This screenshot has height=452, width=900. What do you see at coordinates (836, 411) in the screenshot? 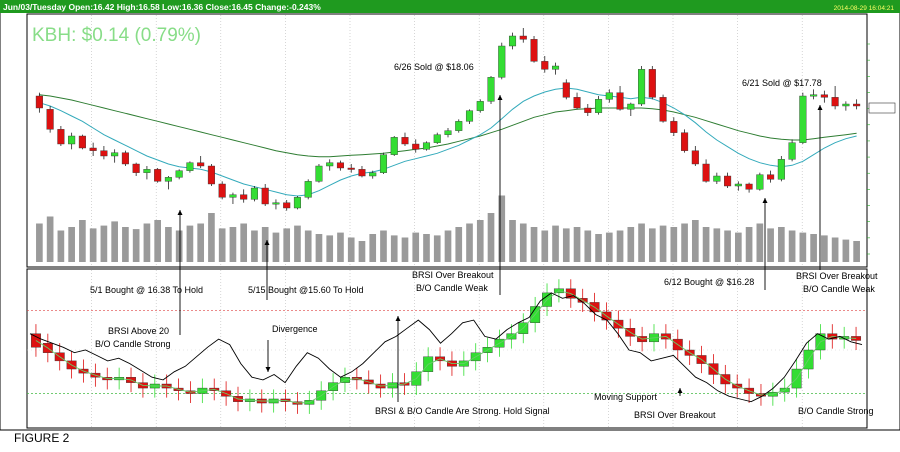
I see `annotation-bo-strong-2: B/O Candle Strong` at bounding box center [836, 411].